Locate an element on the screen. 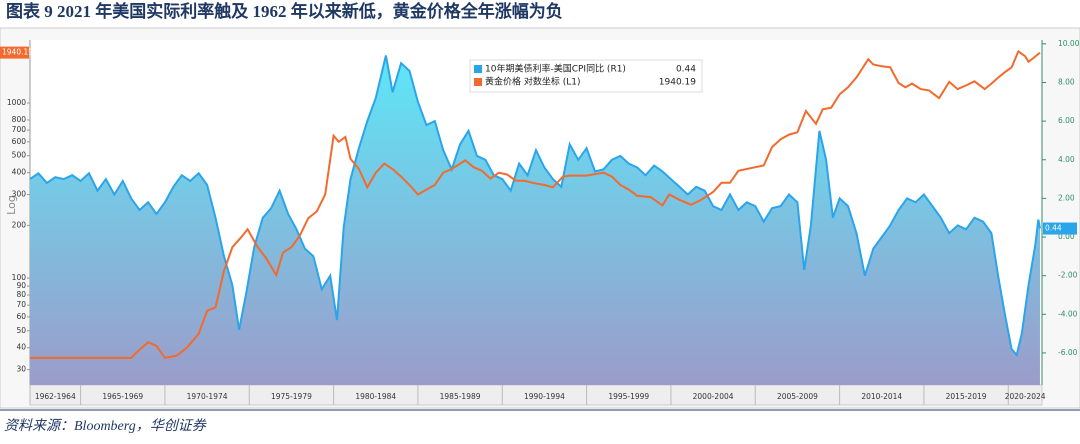 Image resolution: width=1080 pixels, height=444 pixels. x-tick-label: 1990-1994 is located at coordinates (544, 396).